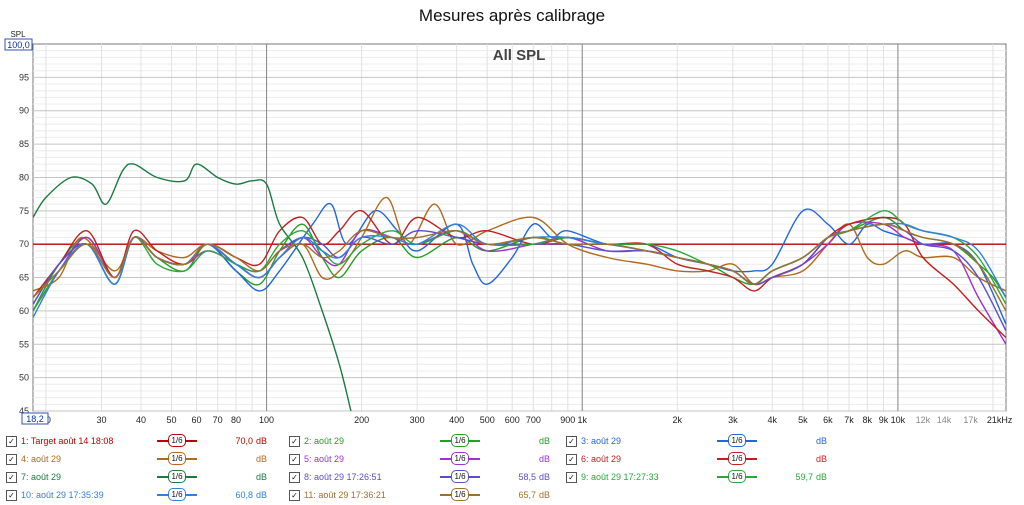 The image size is (1024, 505). I want to click on y-tick-label: 70, so click(24, 244).